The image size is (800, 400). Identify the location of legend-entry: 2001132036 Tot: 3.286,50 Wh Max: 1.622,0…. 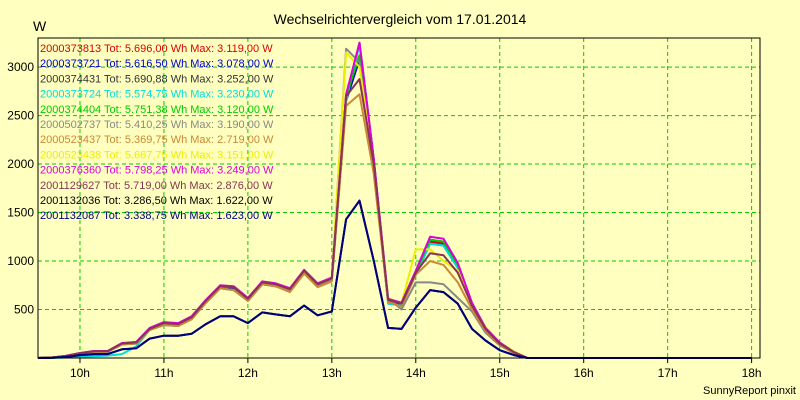
(156, 201).